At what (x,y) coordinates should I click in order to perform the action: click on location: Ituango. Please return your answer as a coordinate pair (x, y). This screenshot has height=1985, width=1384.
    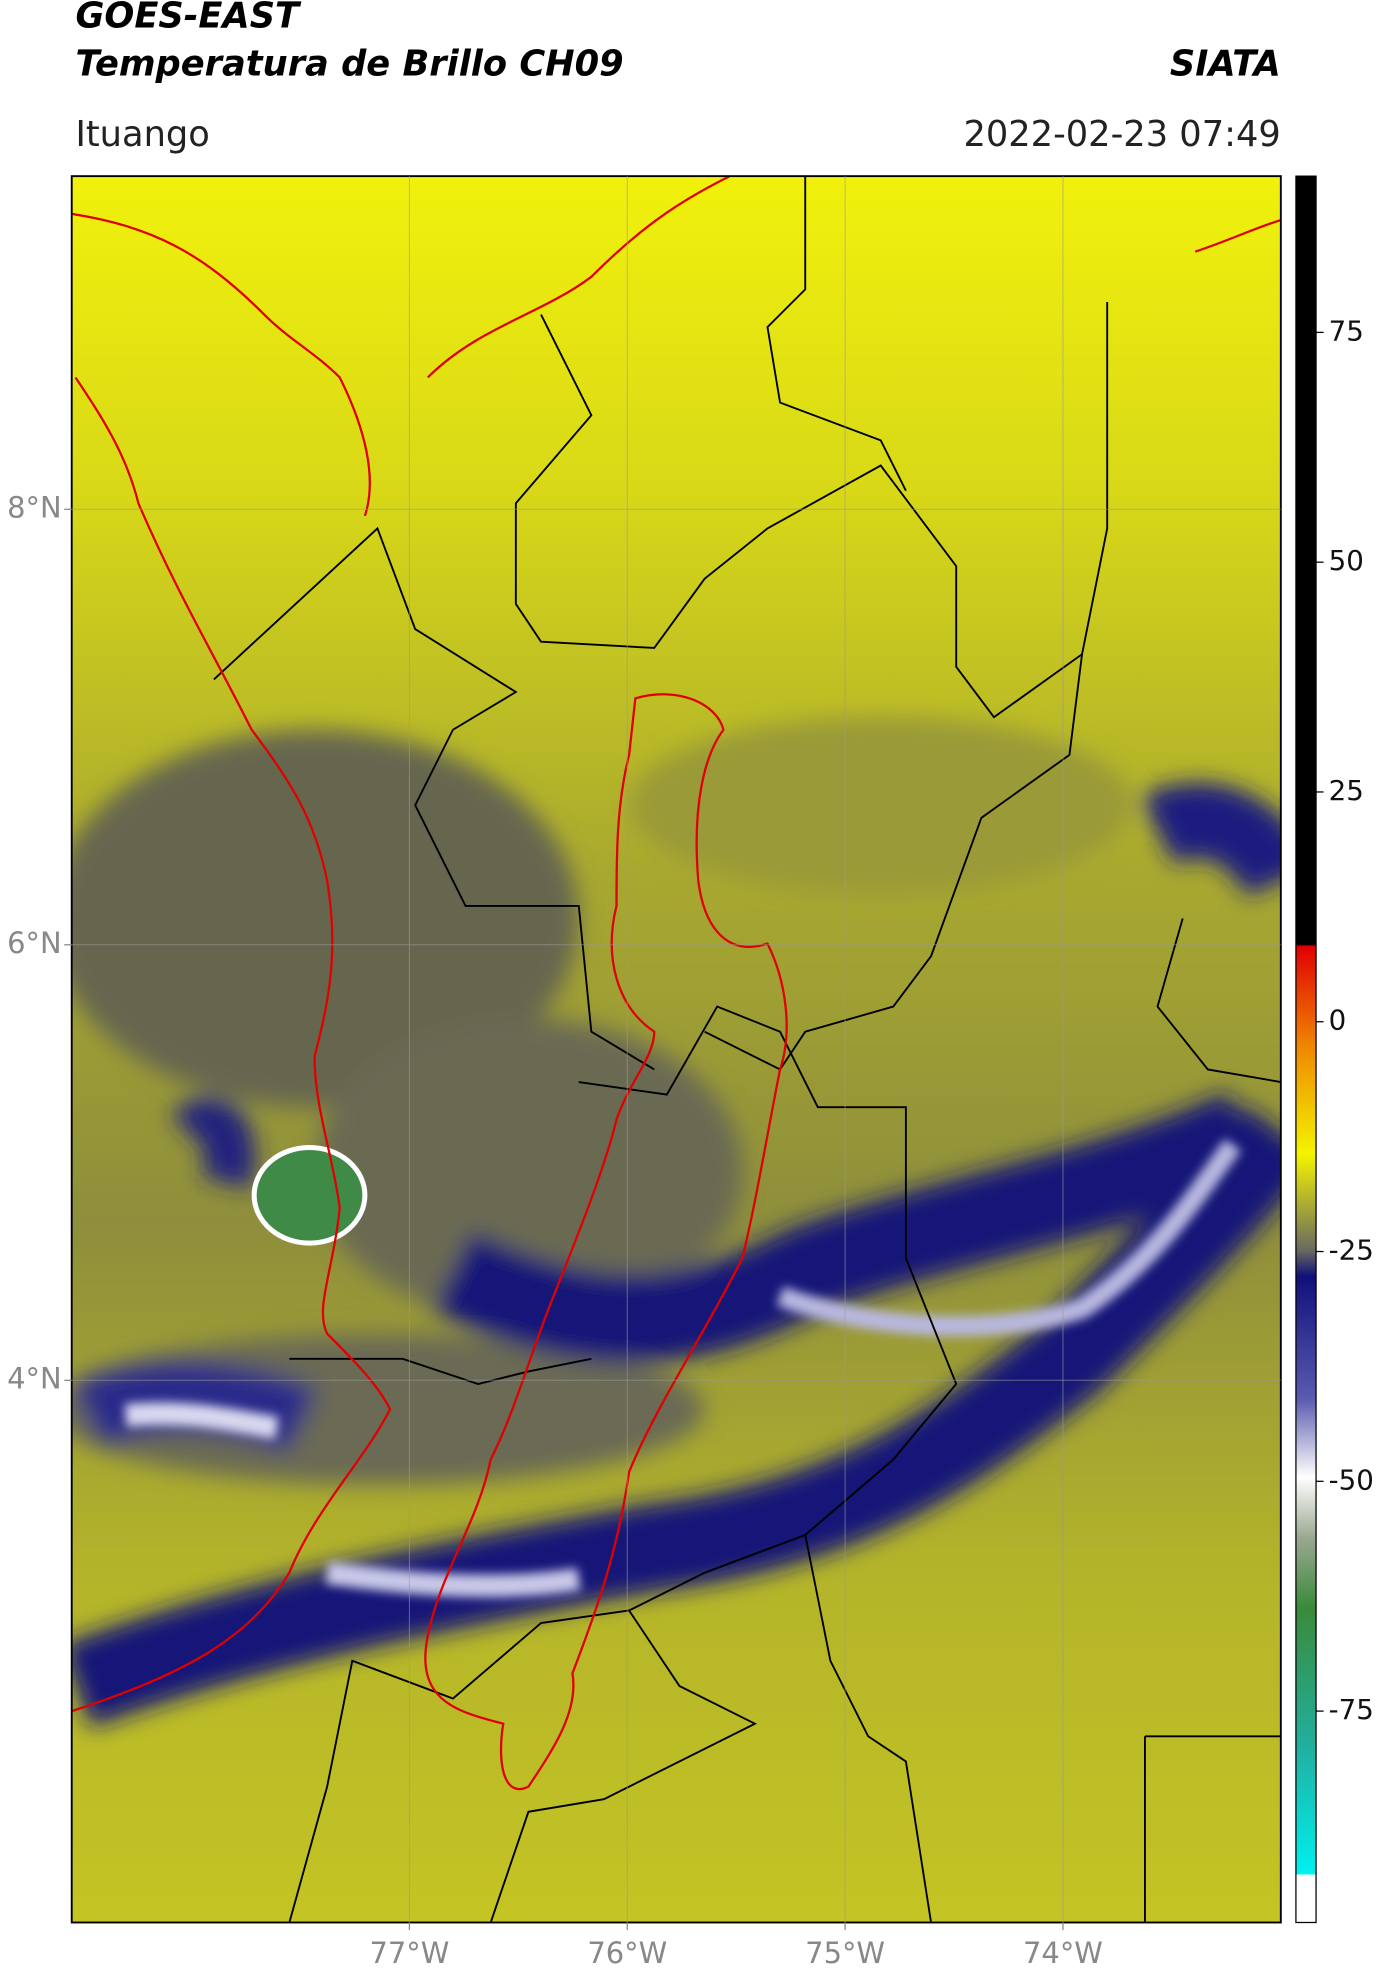
    Looking at the image, I should click on (142, 134).